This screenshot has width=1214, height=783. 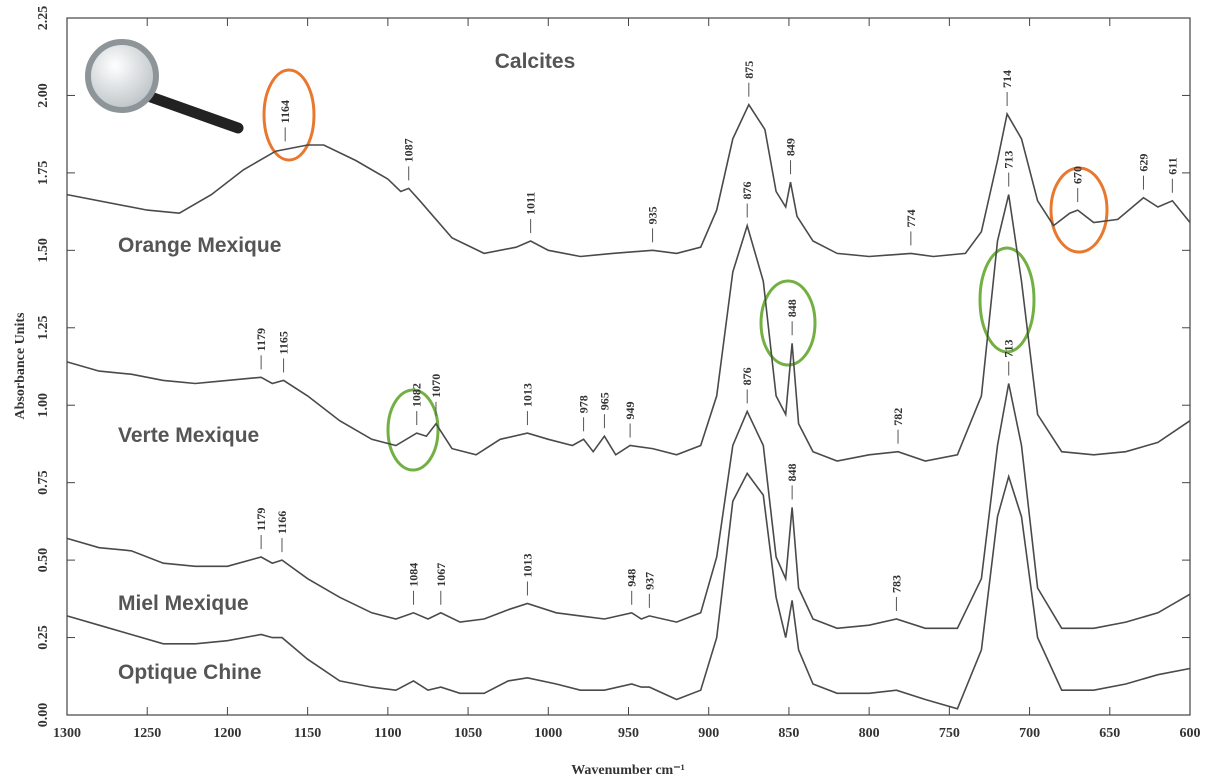 What do you see at coordinates (898, 417) in the screenshot?
I see `peak-label: 782` at bounding box center [898, 417].